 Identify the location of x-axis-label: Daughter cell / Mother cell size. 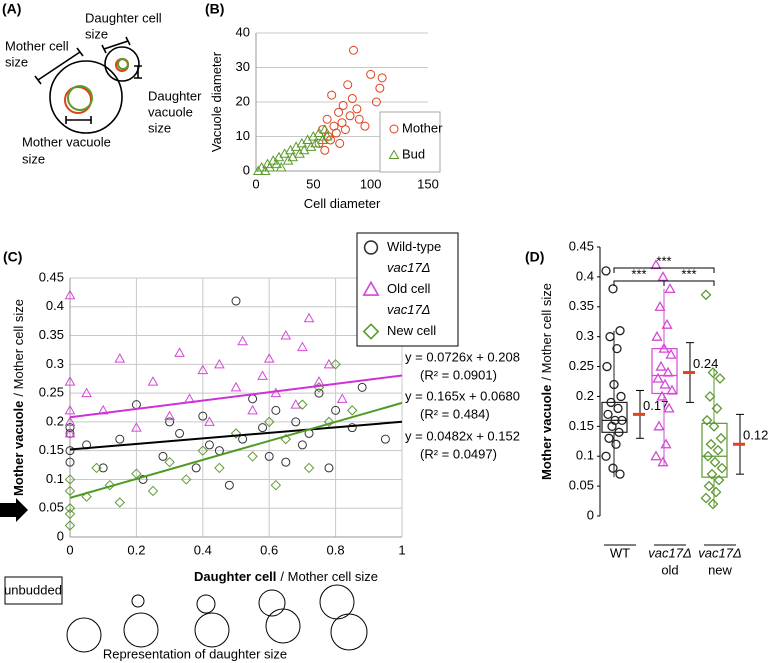
(286, 576).